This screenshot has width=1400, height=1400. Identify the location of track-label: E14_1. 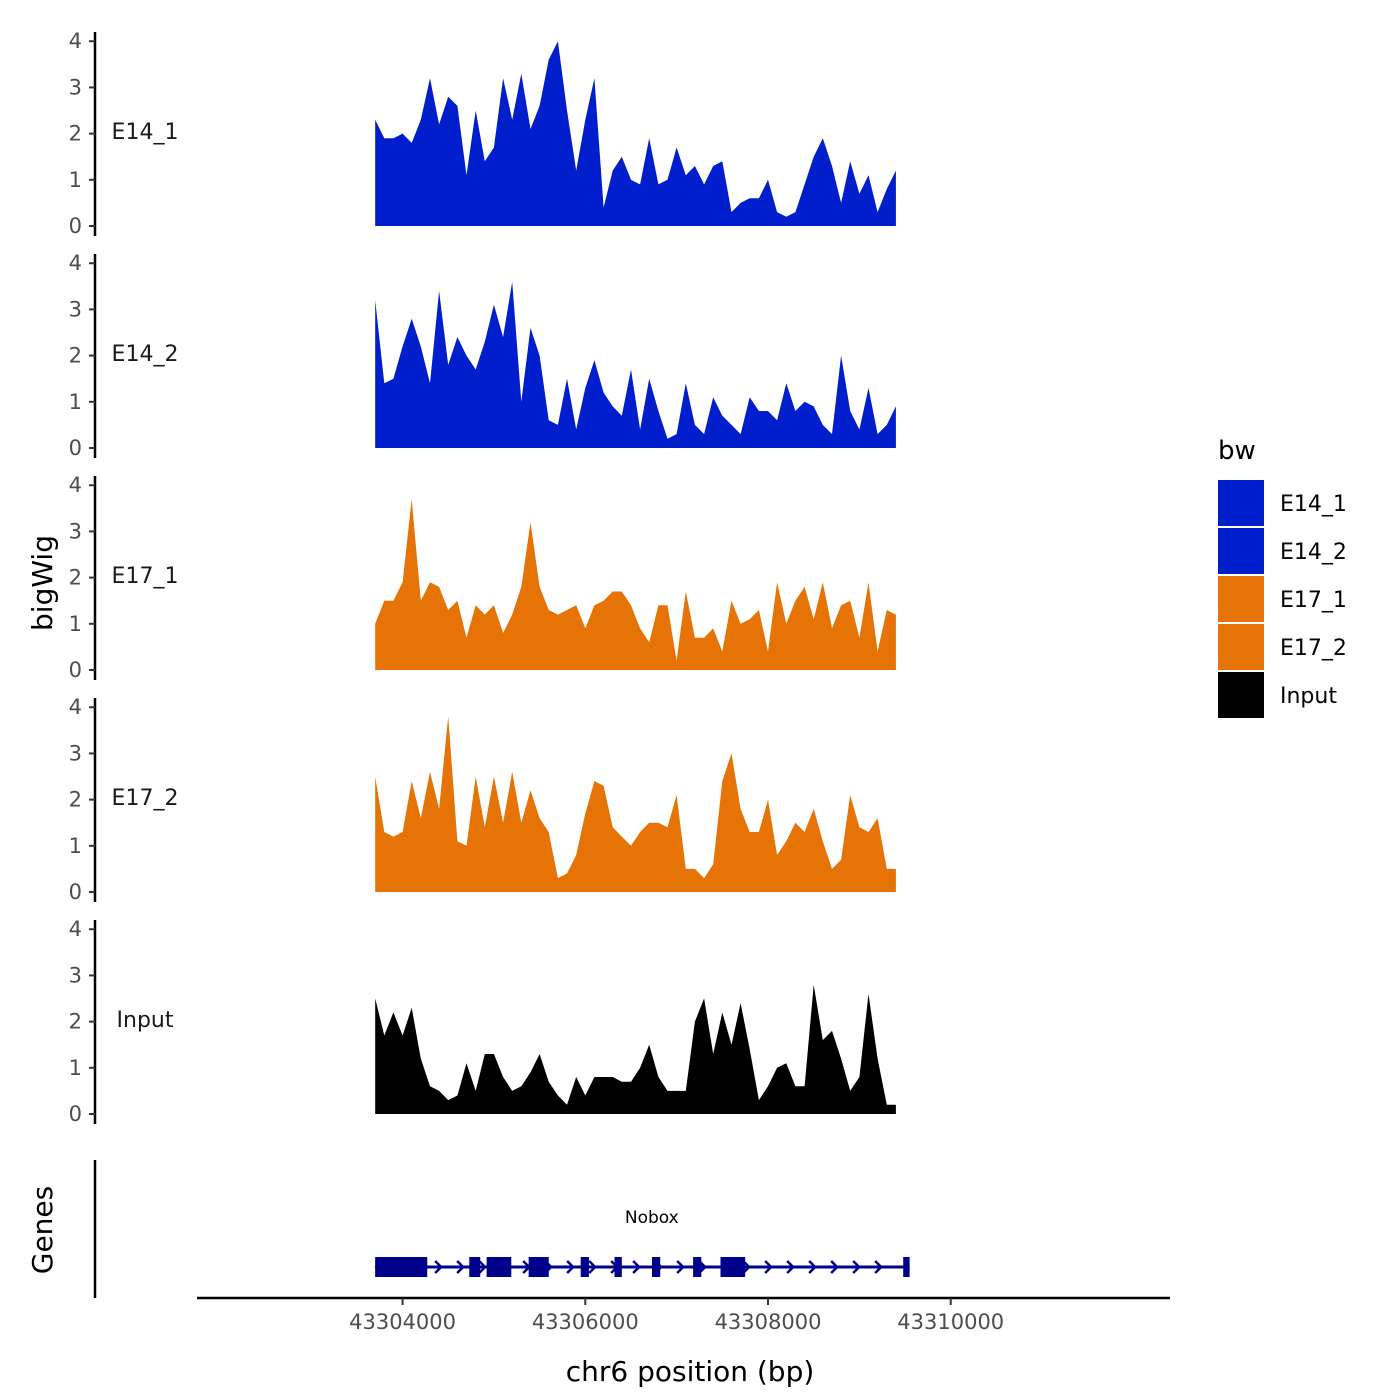
(145, 132).